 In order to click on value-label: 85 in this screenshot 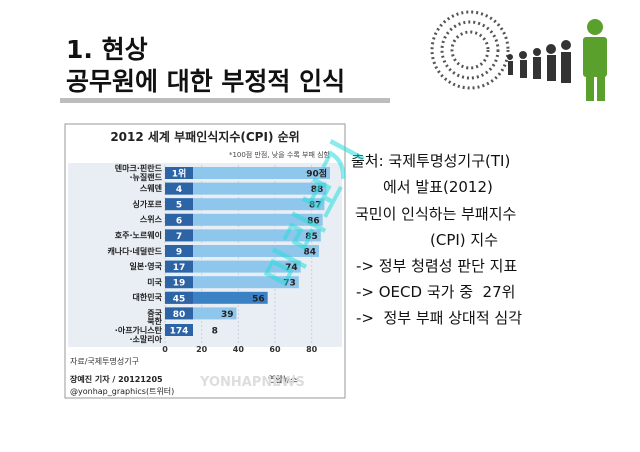, I will do `click(311, 237)`.